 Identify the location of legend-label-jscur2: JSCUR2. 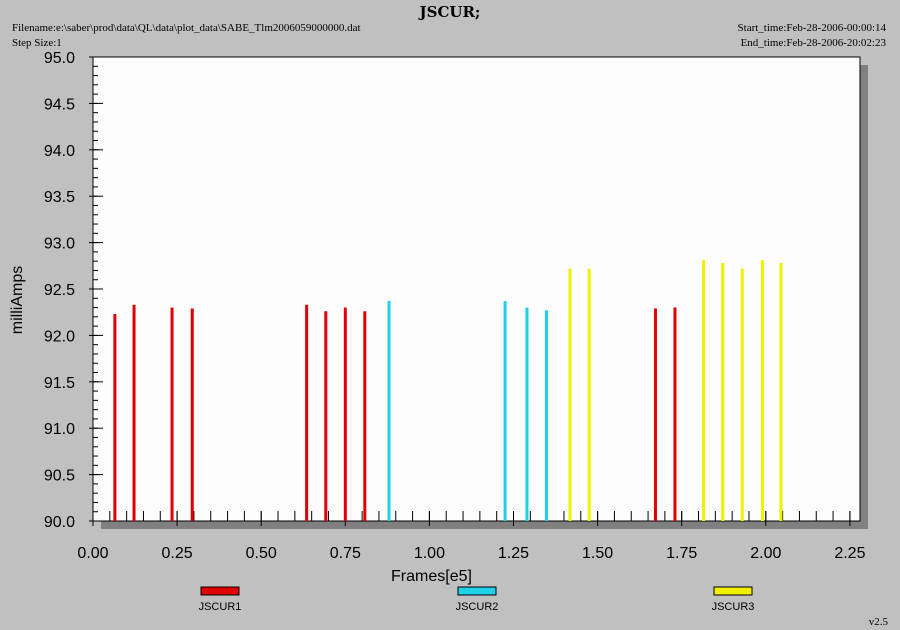
(477, 607).